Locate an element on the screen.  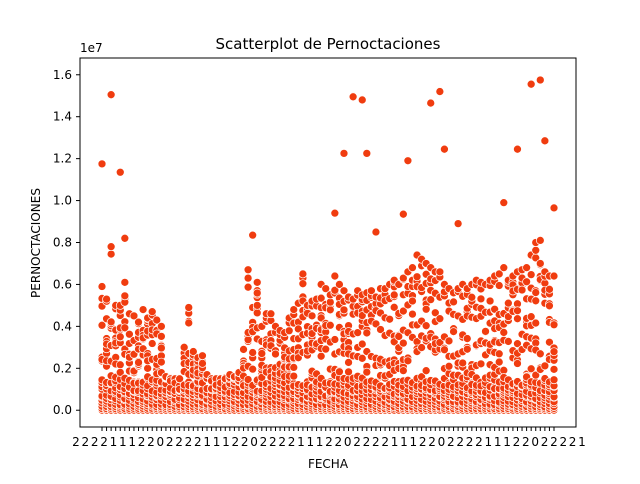
y-axis-label: PERNOCTACIONES is located at coordinates (36, 243).